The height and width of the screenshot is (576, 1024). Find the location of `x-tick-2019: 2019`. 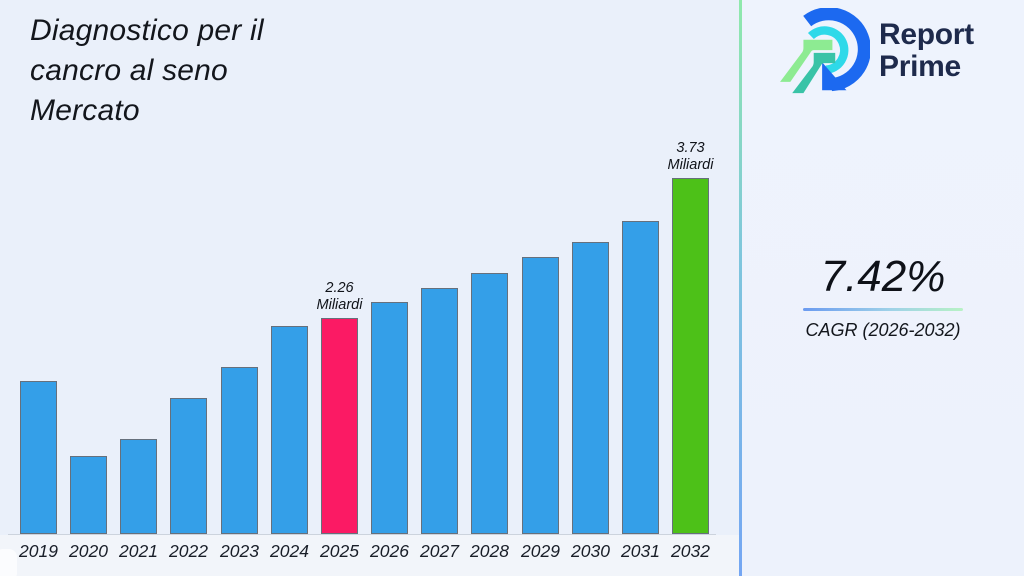

x-tick-2019: 2019 is located at coordinates (38, 551).